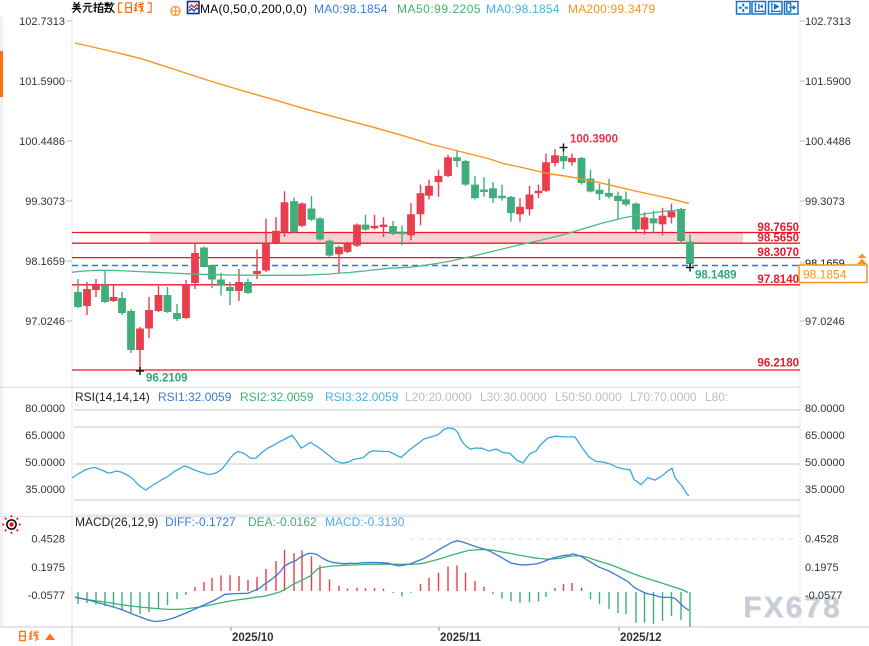 This screenshot has height=646, width=869. I want to click on svg-text: 96.2180, so click(778, 364).